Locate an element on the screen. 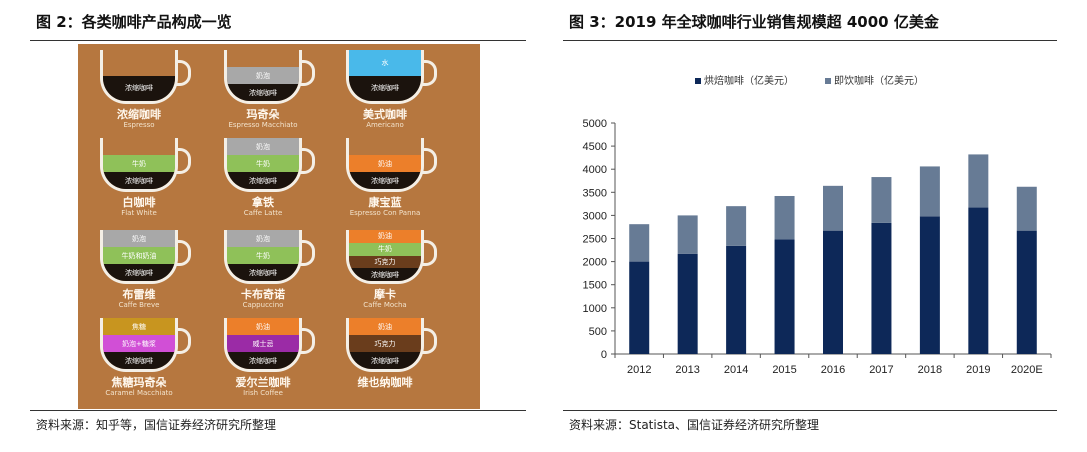 This screenshot has height=452, width=1087. cup-body: 奶油 巧克力 浓缩咖啡 is located at coordinates (385, 345).